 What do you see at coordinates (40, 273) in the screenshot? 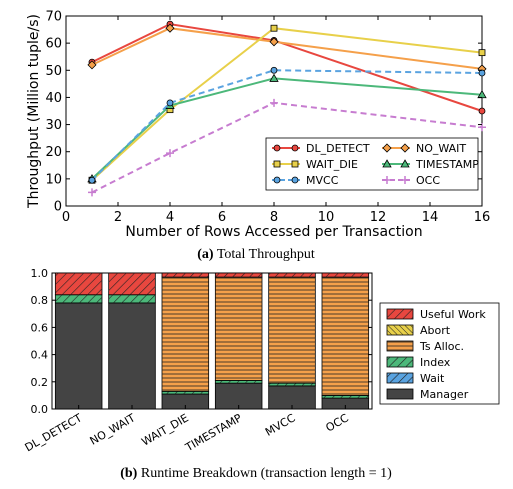
I see `y-tick-label-b: 1.0` at bounding box center [40, 273].